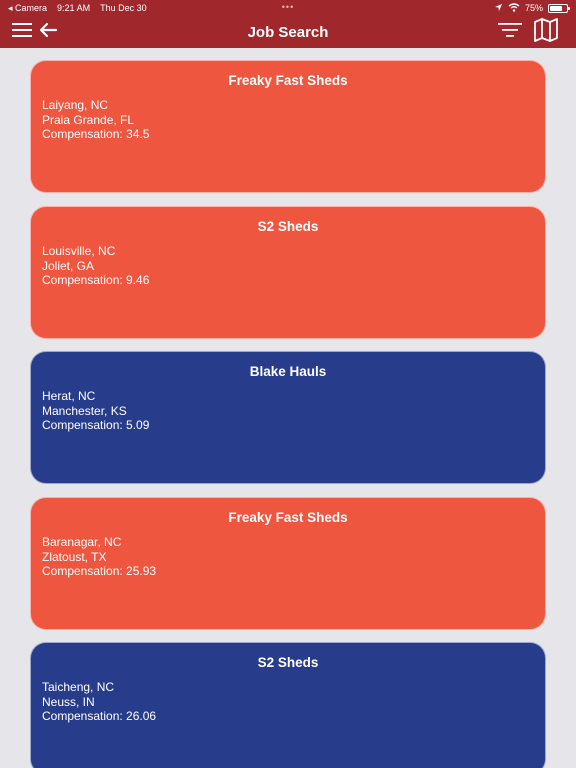 This screenshot has width=576, height=768. Describe the element at coordinates (123, 8) in the screenshot. I see `status-date: Thu Dec 30` at that location.